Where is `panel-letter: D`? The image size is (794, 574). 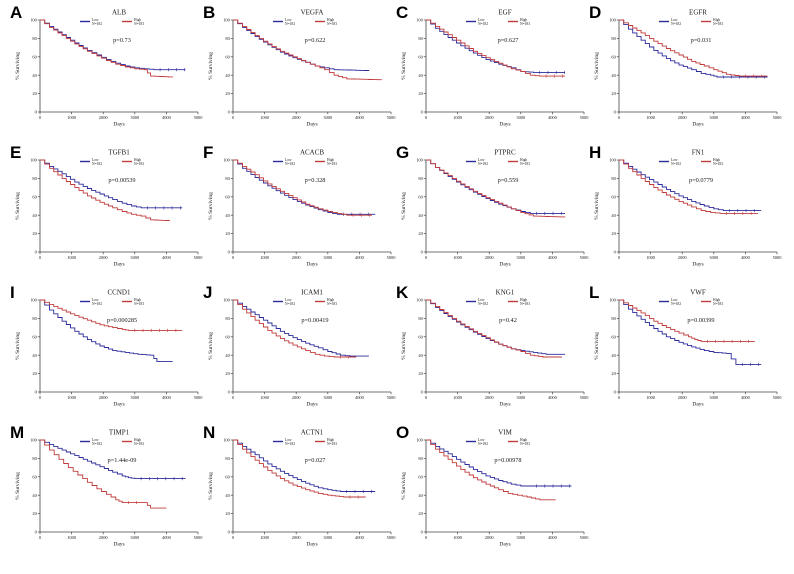 panel-letter: D is located at coordinates (595, 12).